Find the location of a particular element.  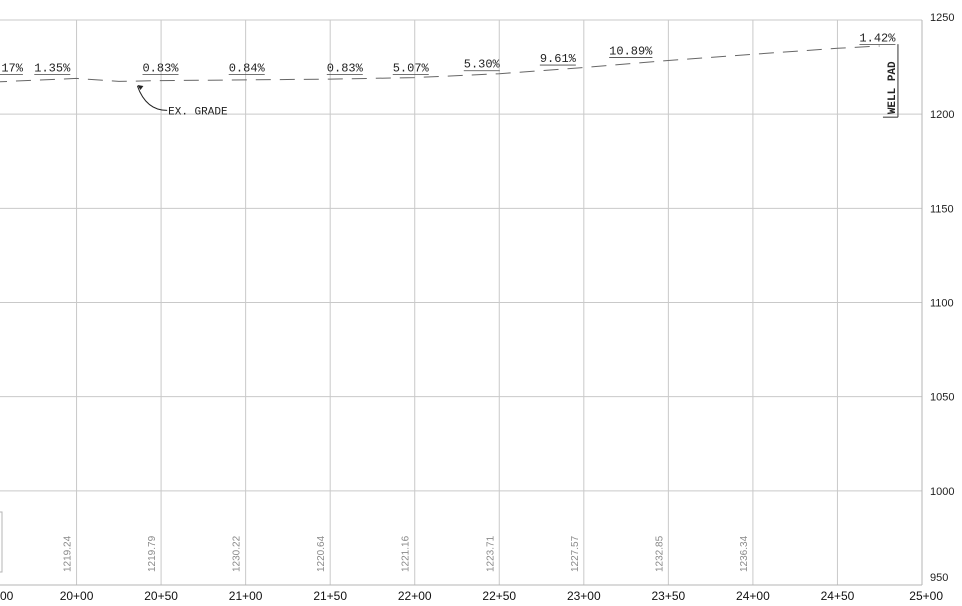

y-tick-label-5: 1200 is located at coordinates (942, 115).